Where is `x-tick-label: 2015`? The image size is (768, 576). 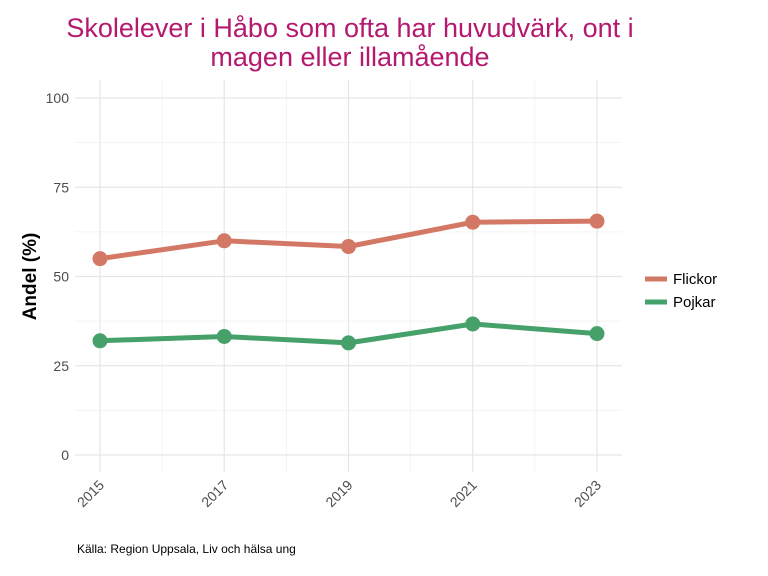
x-tick-label: 2015 is located at coordinates (90, 493).